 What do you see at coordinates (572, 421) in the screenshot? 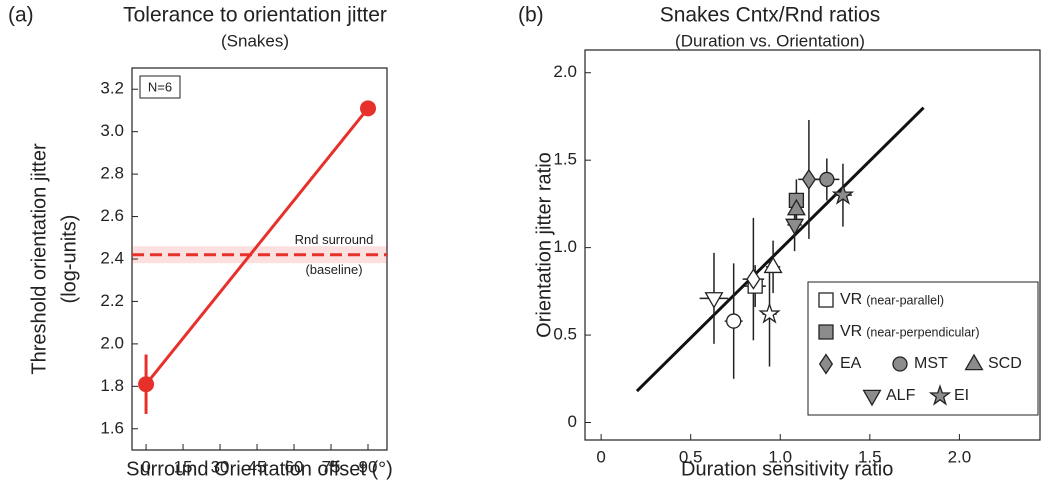
I see `y-tick-label: 0` at bounding box center [572, 421].